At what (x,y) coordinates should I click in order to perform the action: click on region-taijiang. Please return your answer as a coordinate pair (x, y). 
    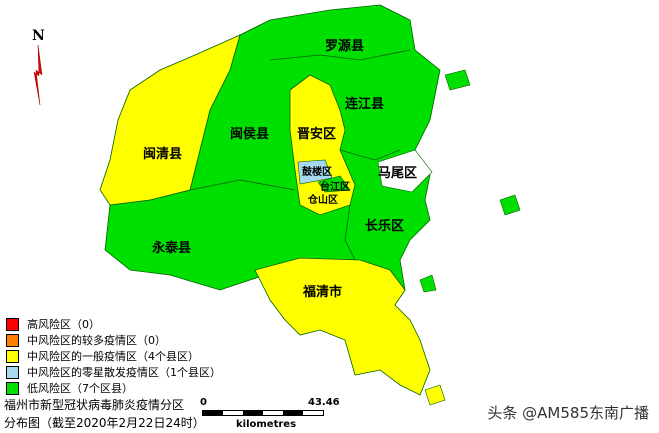
    Looking at the image, I should click on (334, 184).